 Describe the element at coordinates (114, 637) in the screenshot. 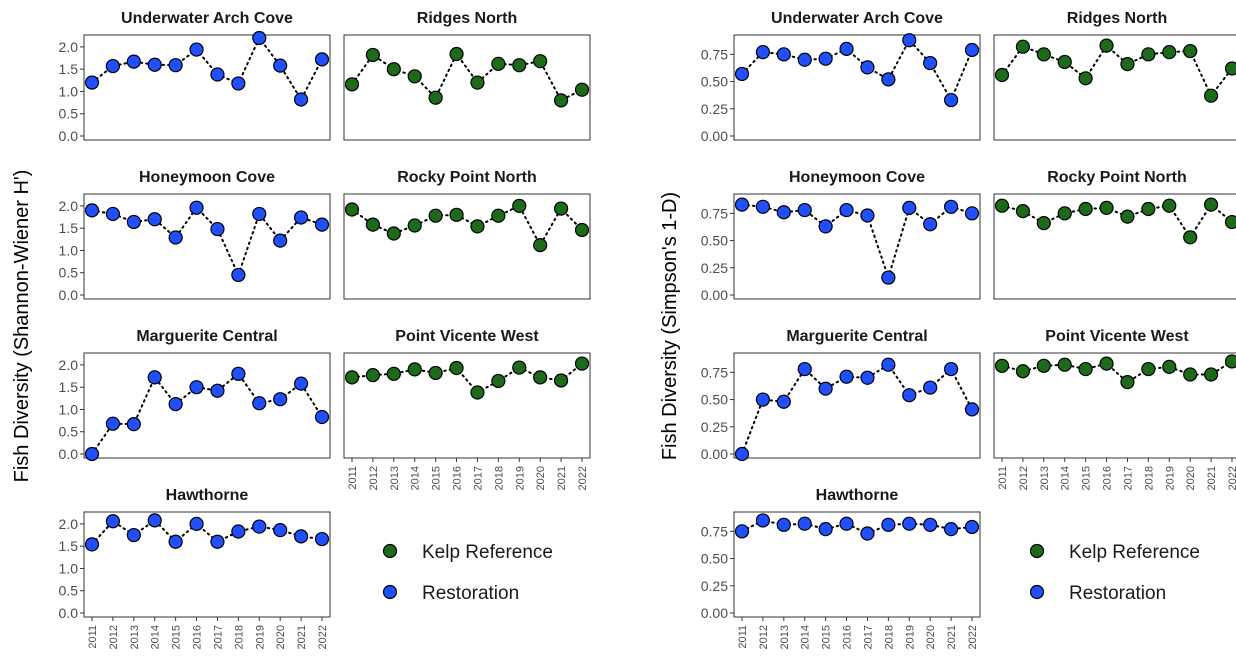

I see `x-tick-label: 2012` at that location.